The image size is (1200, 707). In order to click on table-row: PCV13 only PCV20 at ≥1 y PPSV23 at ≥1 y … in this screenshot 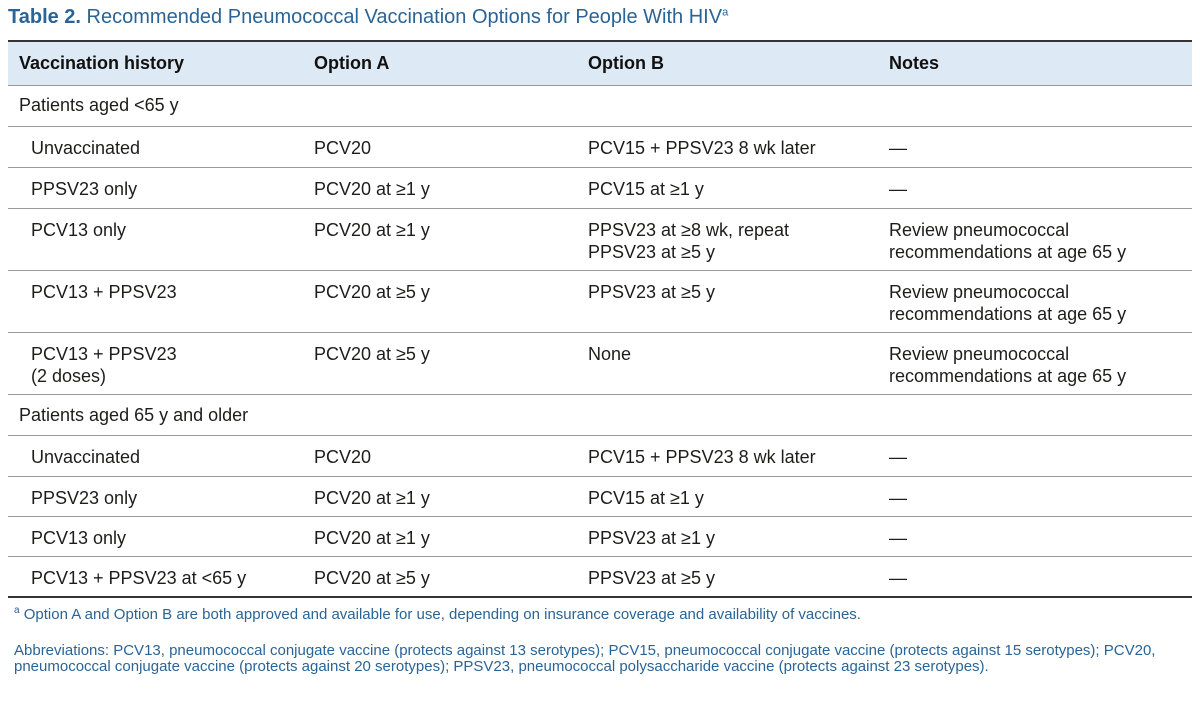, I will do `click(600, 537)`.